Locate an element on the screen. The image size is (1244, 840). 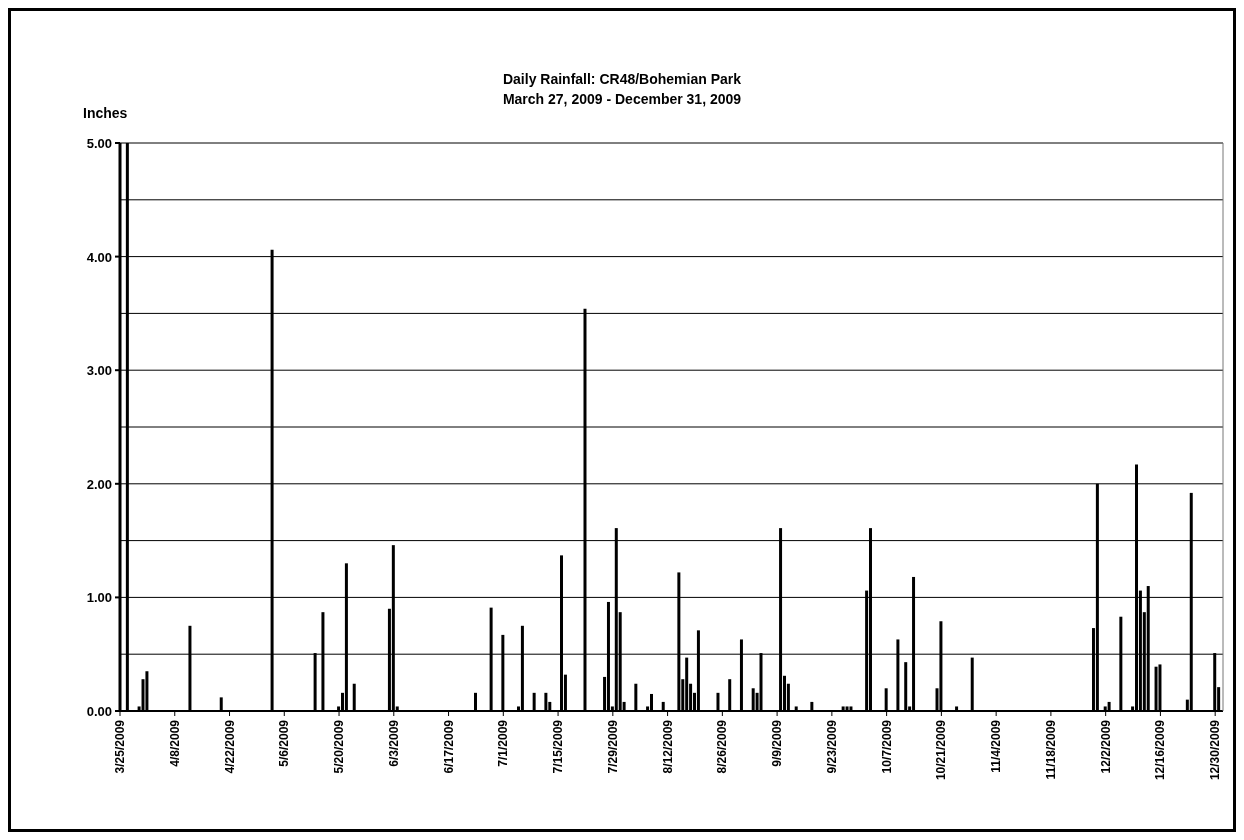
x-tick-label: 4/22/2009 is located at coordinates (229, 746).